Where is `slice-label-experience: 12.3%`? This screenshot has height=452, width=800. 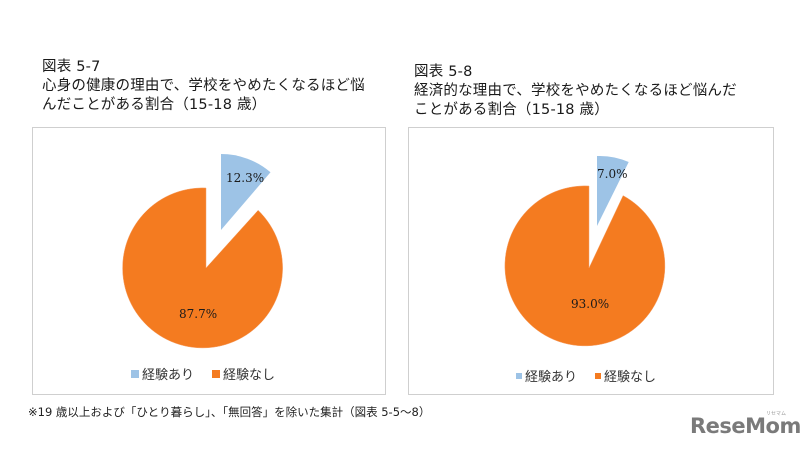
slice-label-experience: 12.3% is located at coordinates (245, 178).